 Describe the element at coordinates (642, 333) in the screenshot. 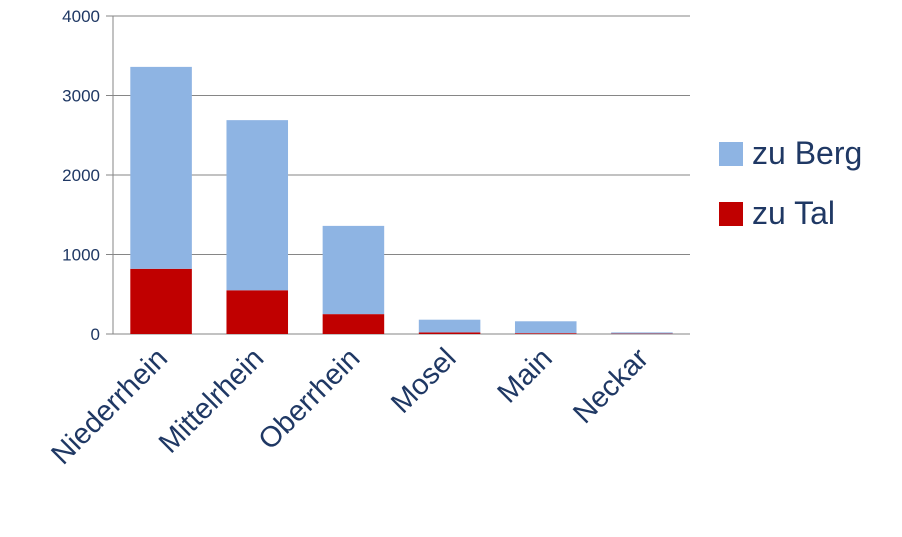

I see `bar-zu-berg-neckar` at that location.